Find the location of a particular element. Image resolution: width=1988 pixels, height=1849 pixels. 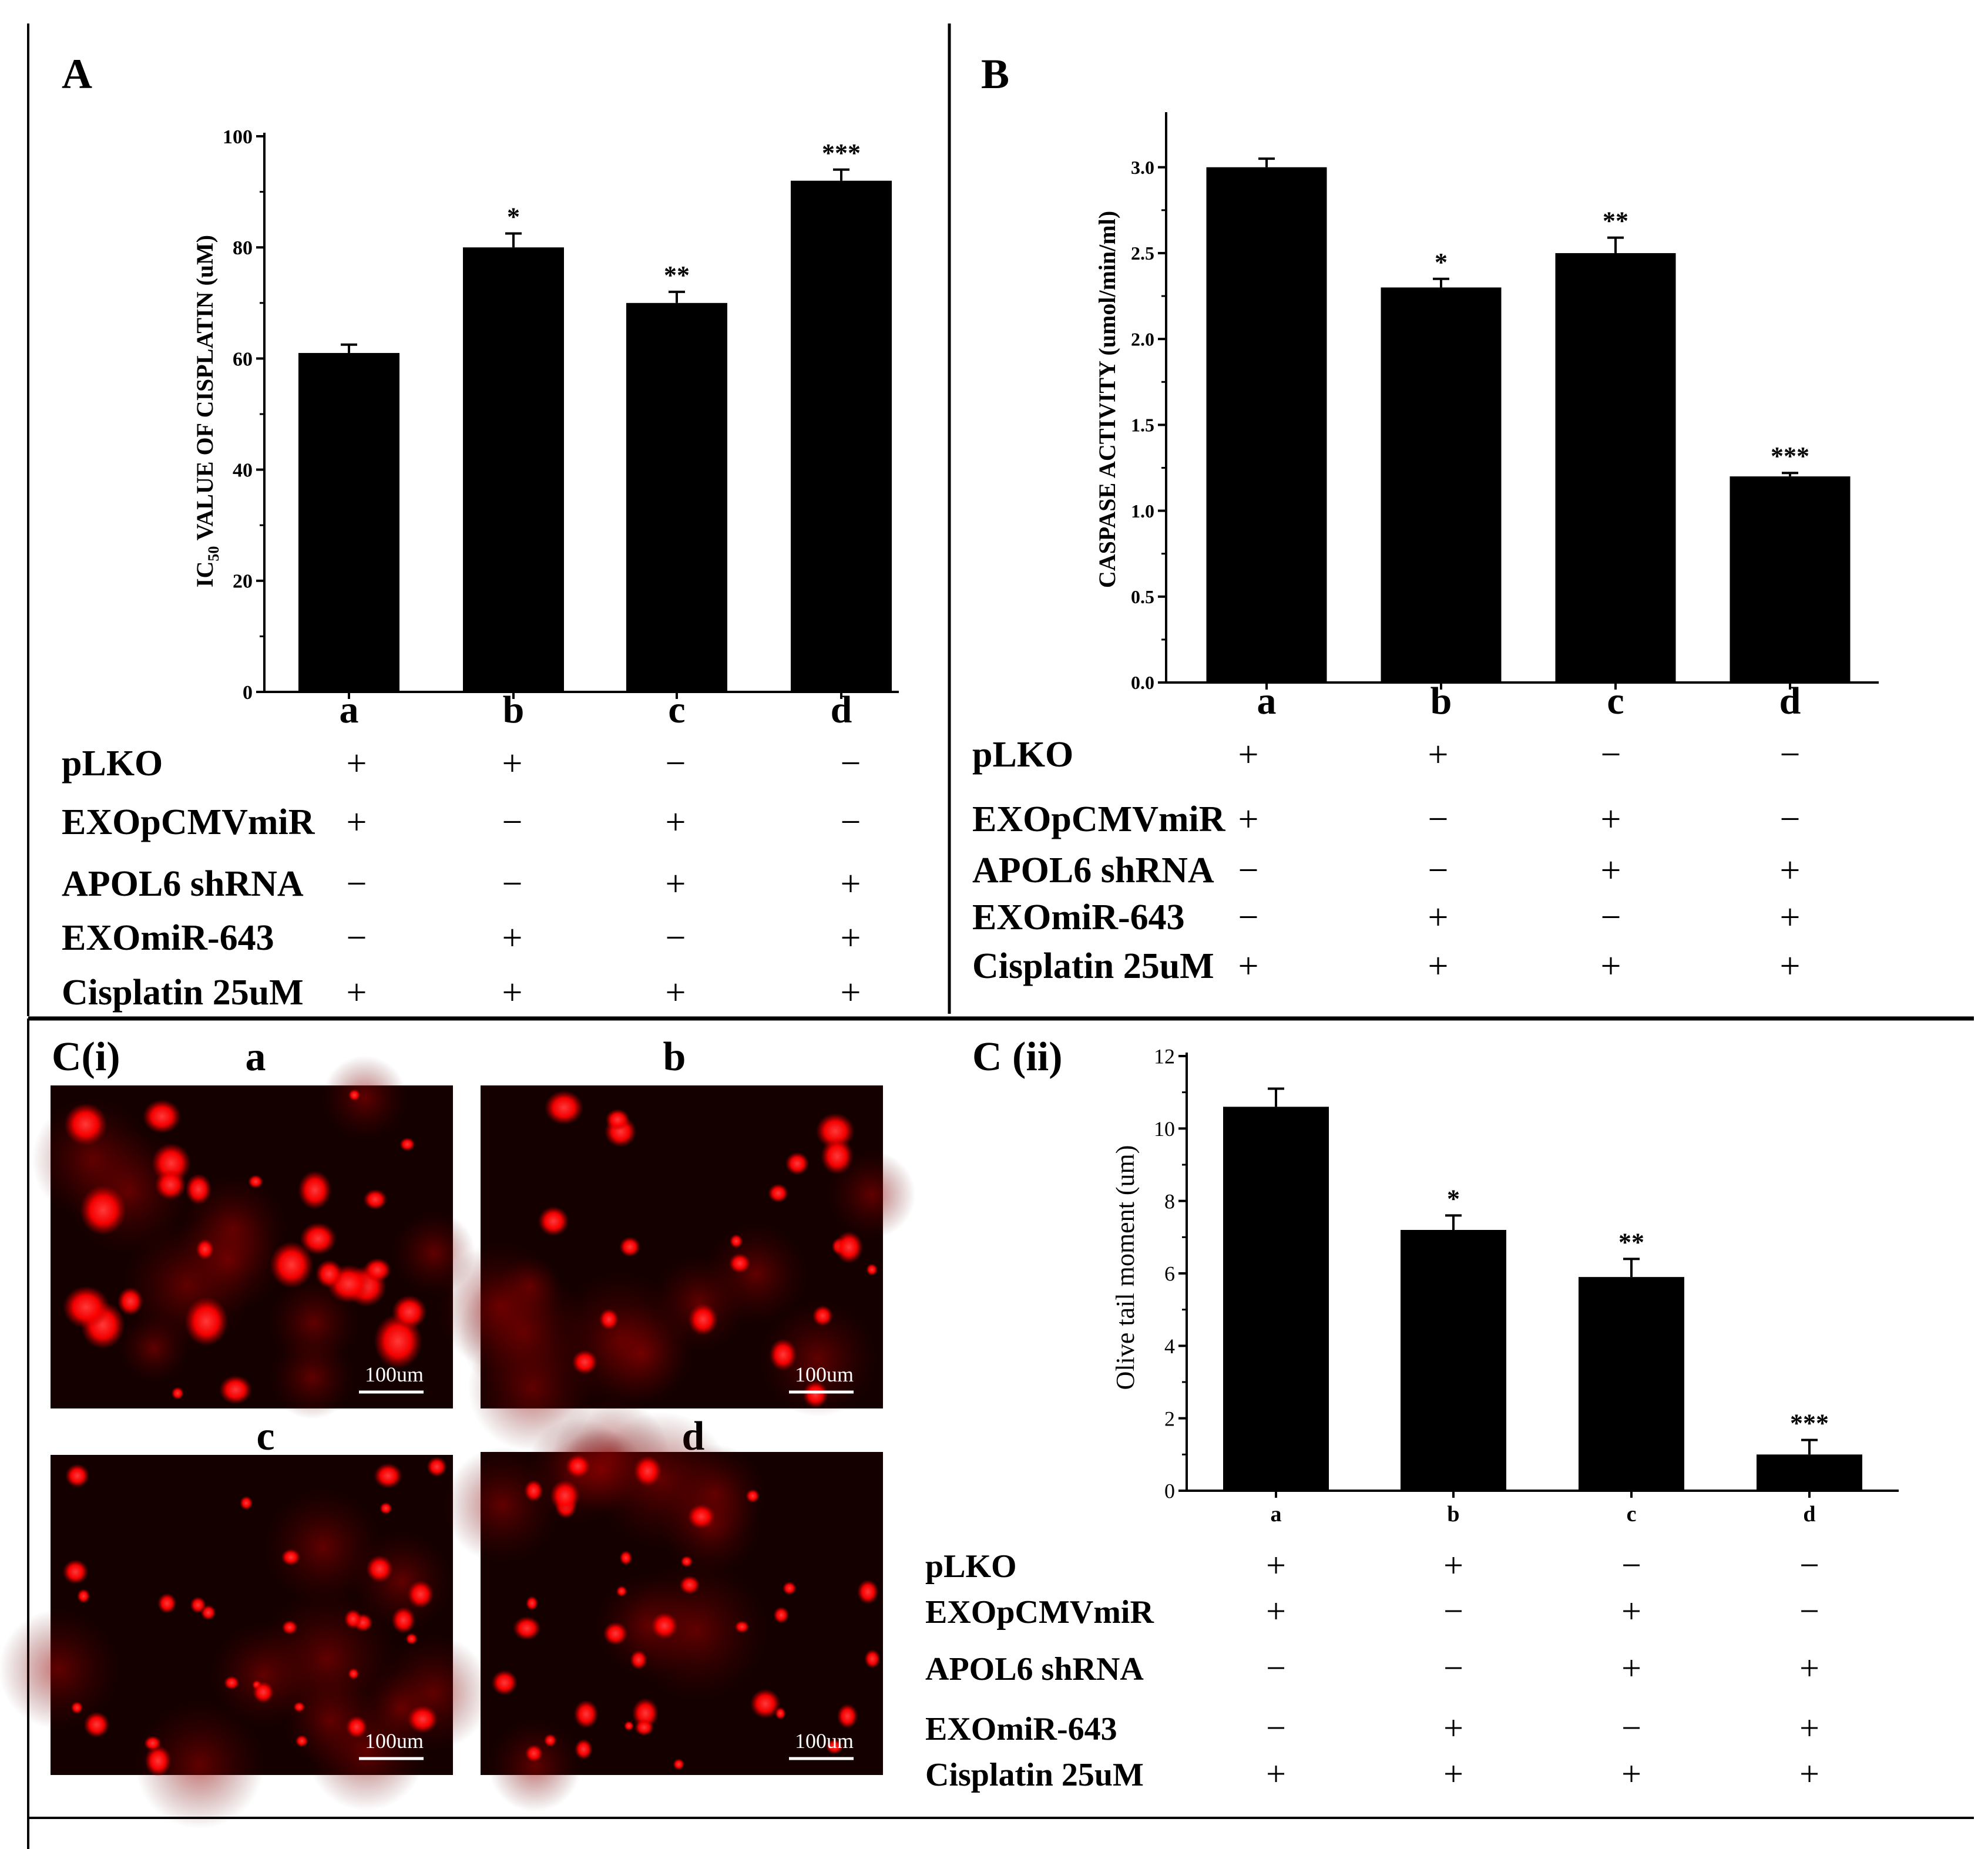

treat-b-row-2-sign-0: − is located at coordinates (1248, 870).